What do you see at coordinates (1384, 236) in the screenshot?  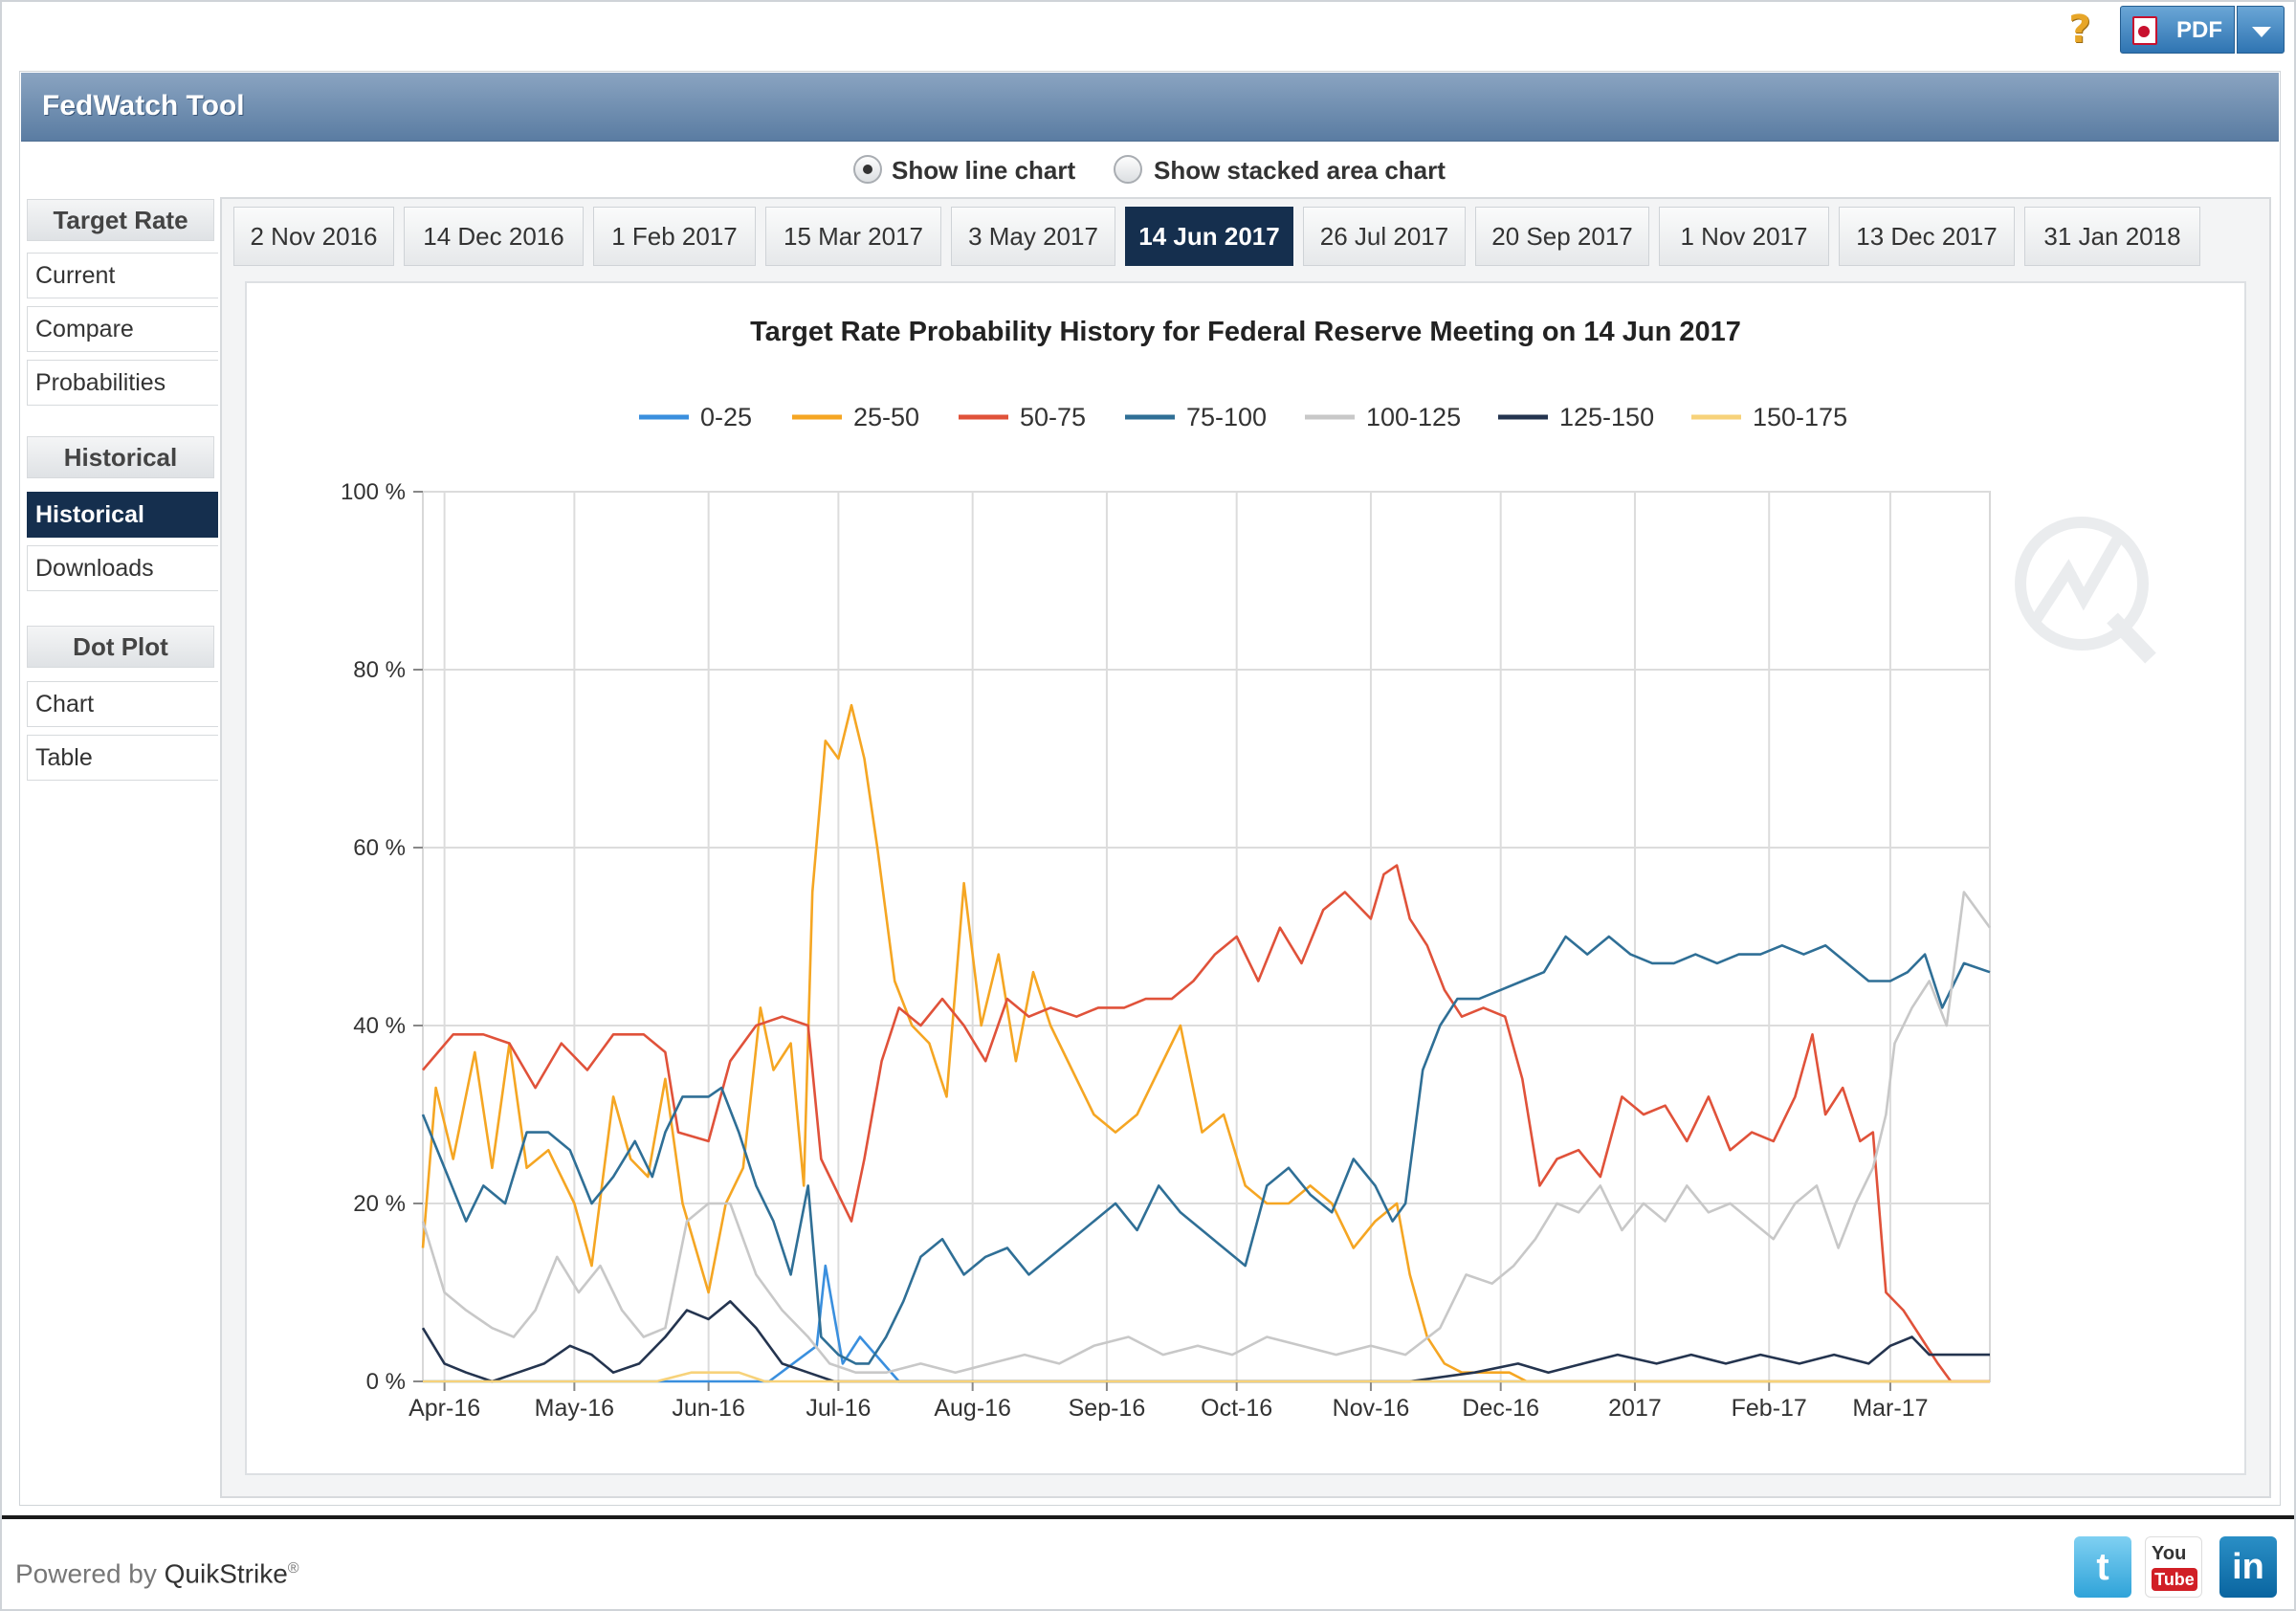 I see `tab-26-jul-2017: 26 Jul 2017` at bounding box center [1384, 236].